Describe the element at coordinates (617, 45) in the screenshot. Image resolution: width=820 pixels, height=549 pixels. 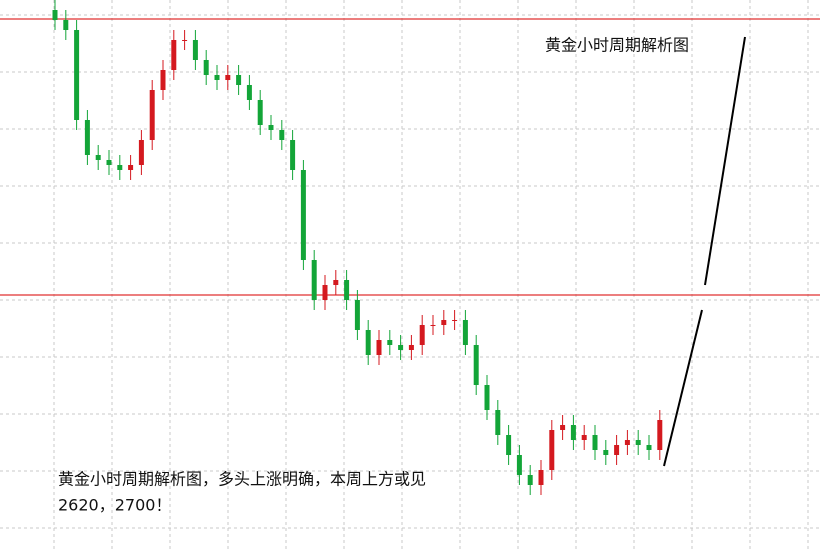
I see `chart-title: 黄金小时周期解析图` at that location.